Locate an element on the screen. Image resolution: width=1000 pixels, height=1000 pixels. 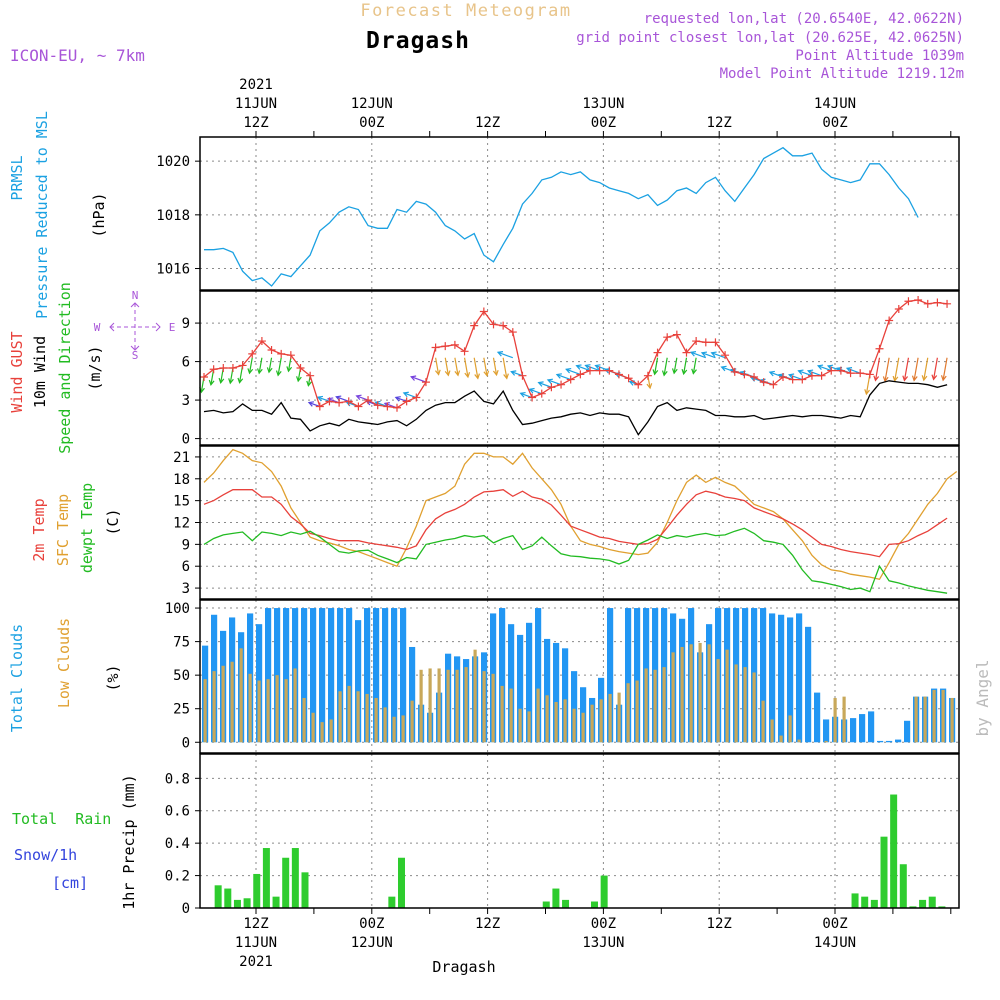
time-label-bottom: 00Z is located at coordinates (603, 924).